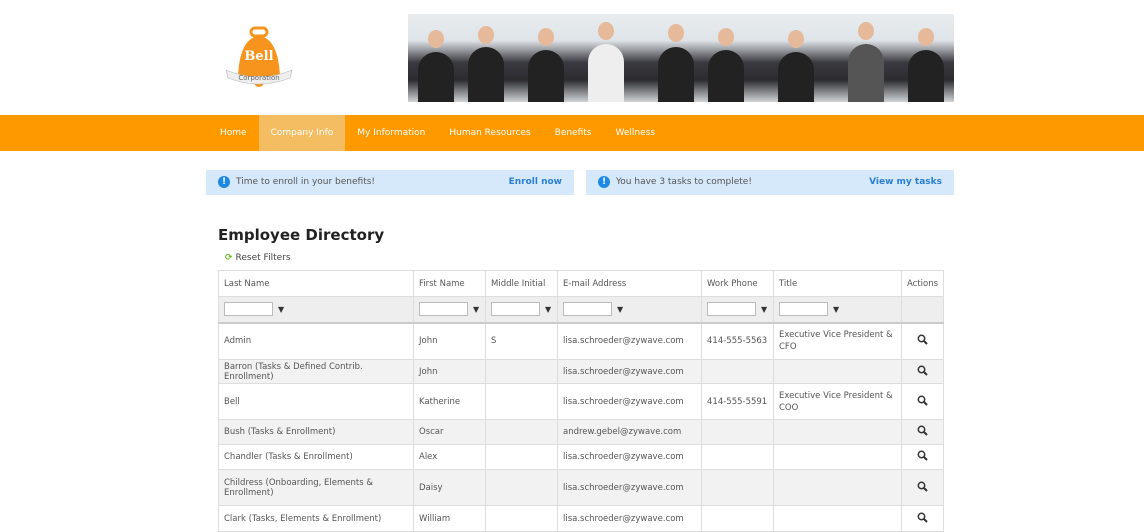 This screenshot has width=1144, height=532. Describe the element at coordinates (515, 309) in the screenshot. I see `middle-initial-filter-input` at that location.